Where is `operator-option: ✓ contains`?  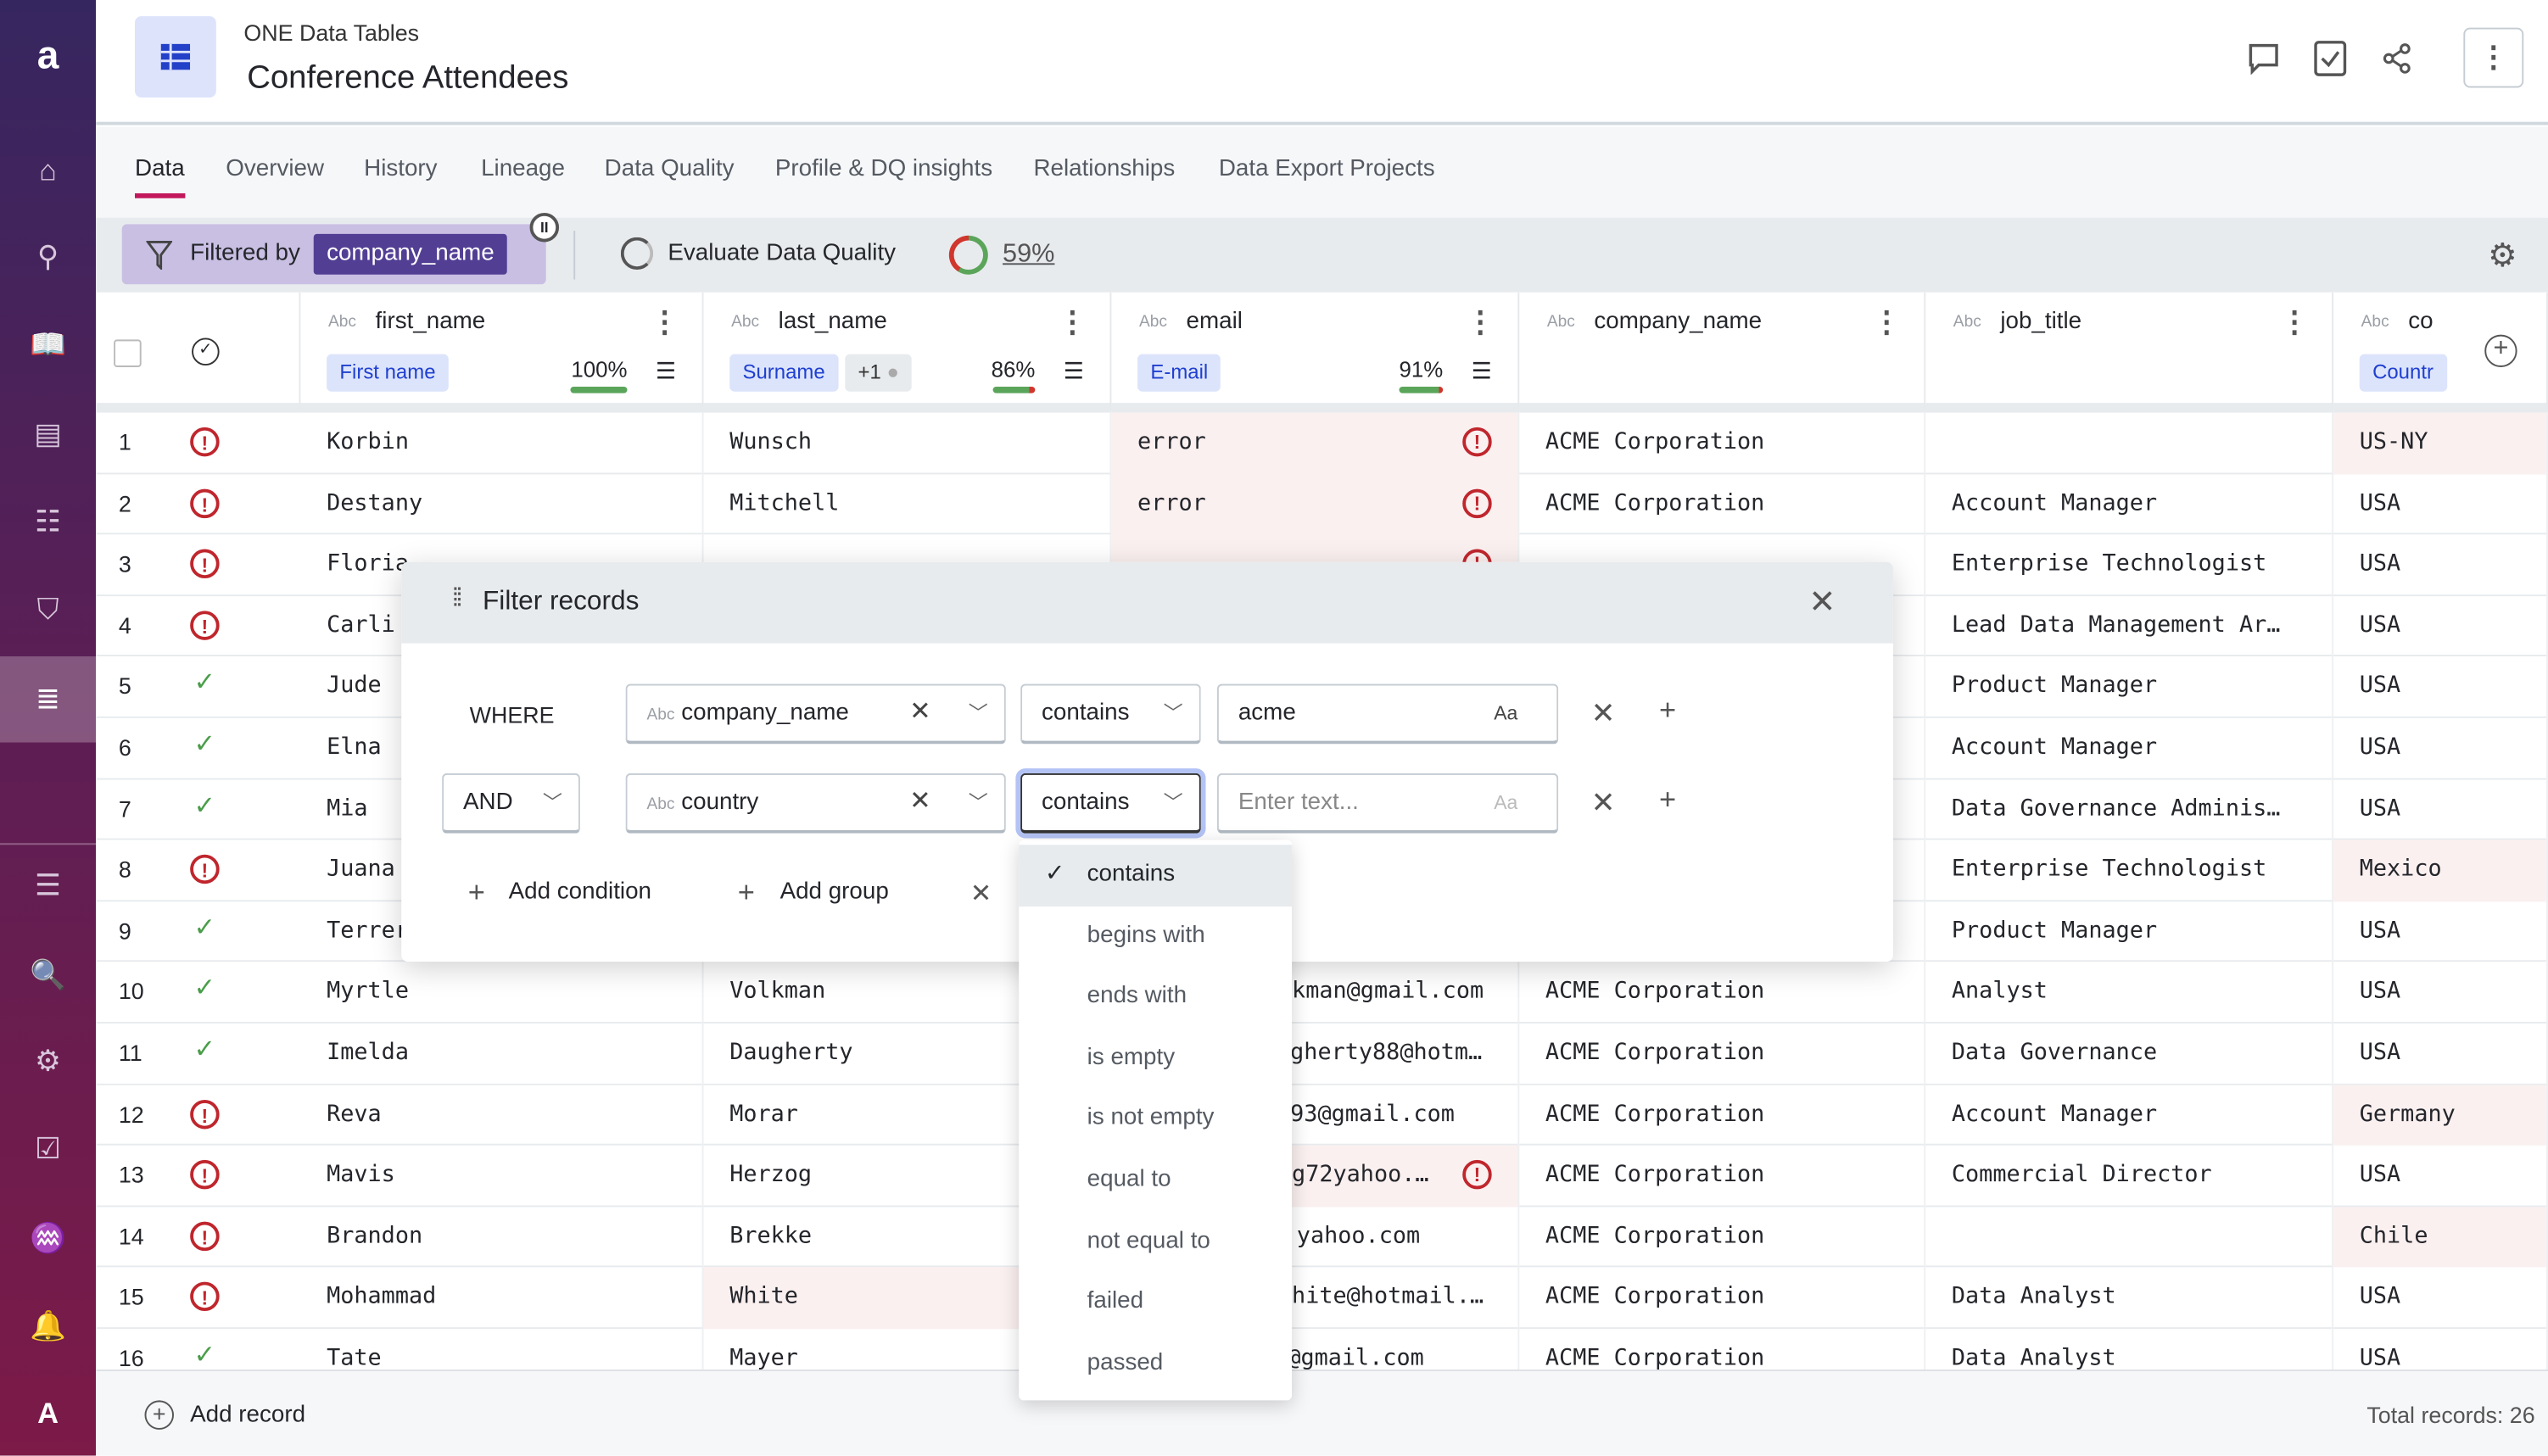
operator-option: ✓ contains is located at coordinates (1156, 876).